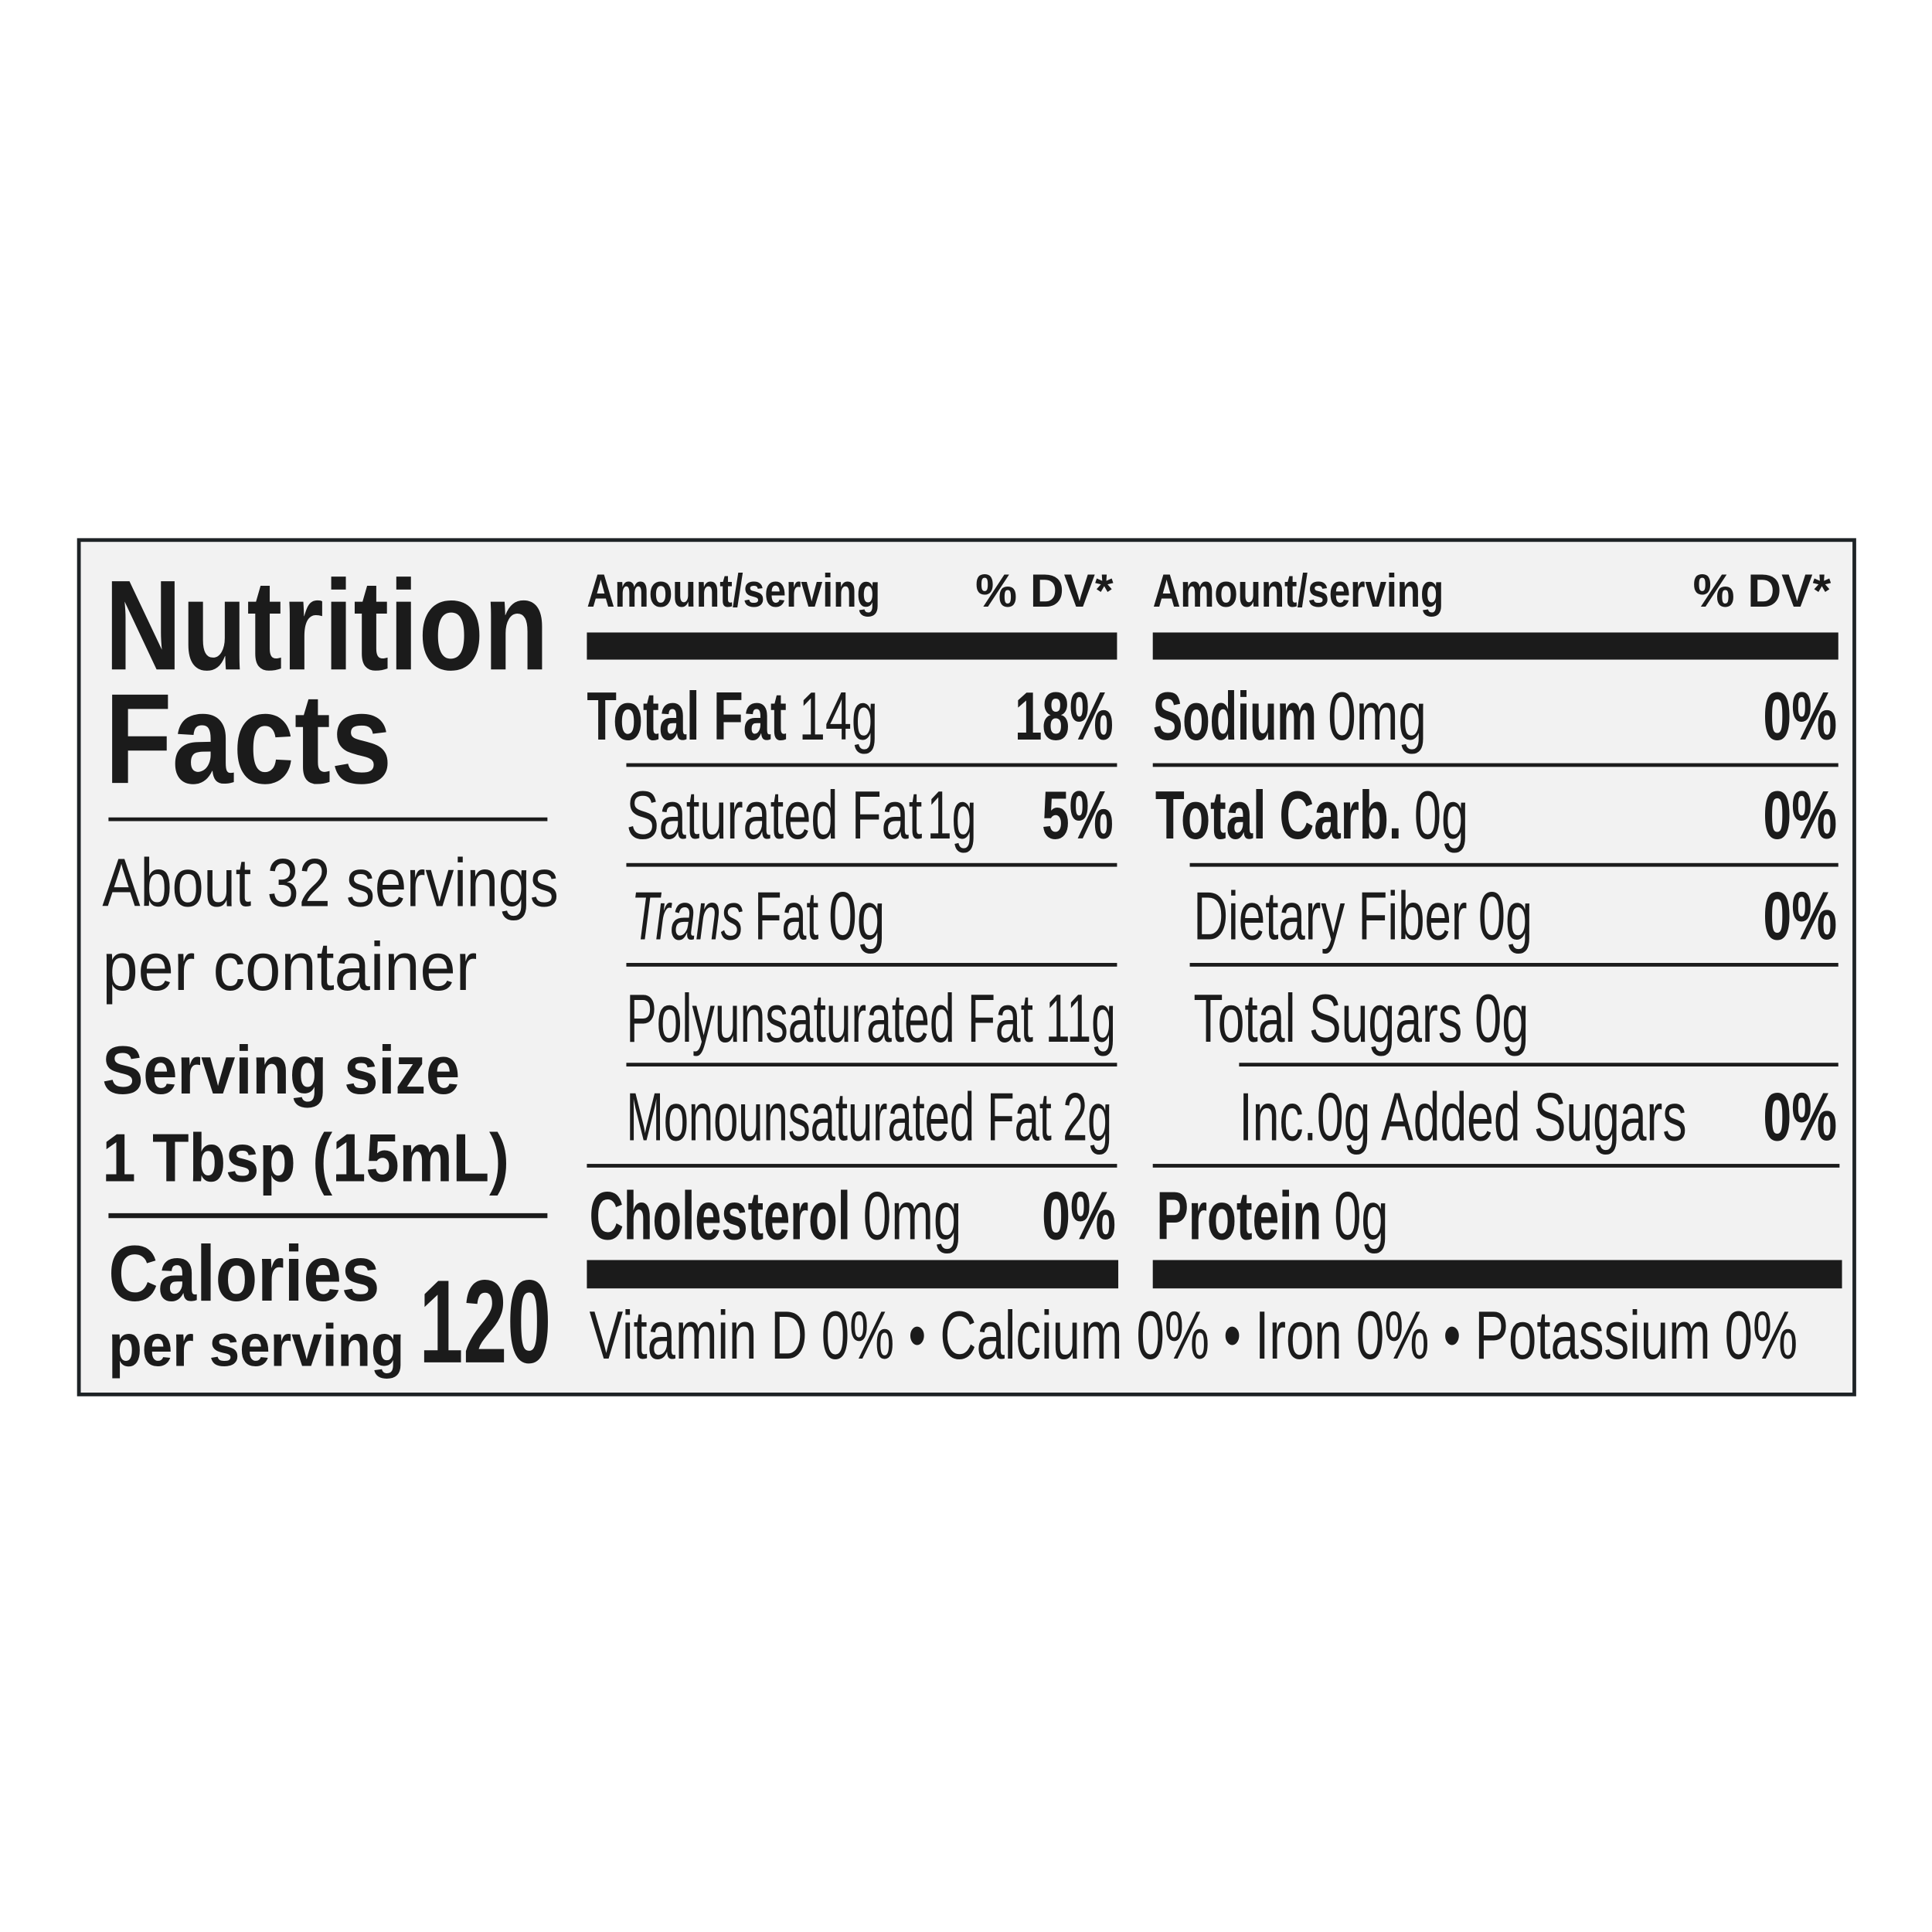 The image size is (1932, 1932). Describe the element at coordinates (838, 1118) in the screenshot. I see `nutrient-name: Monounsaturated Fat` at that location.